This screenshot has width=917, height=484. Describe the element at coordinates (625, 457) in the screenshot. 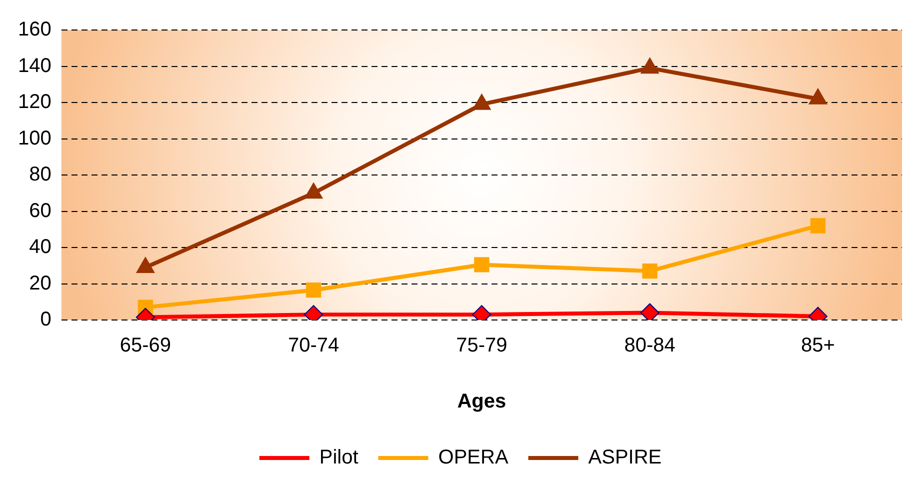

I see `legend-label: ASPIRE` at that location.